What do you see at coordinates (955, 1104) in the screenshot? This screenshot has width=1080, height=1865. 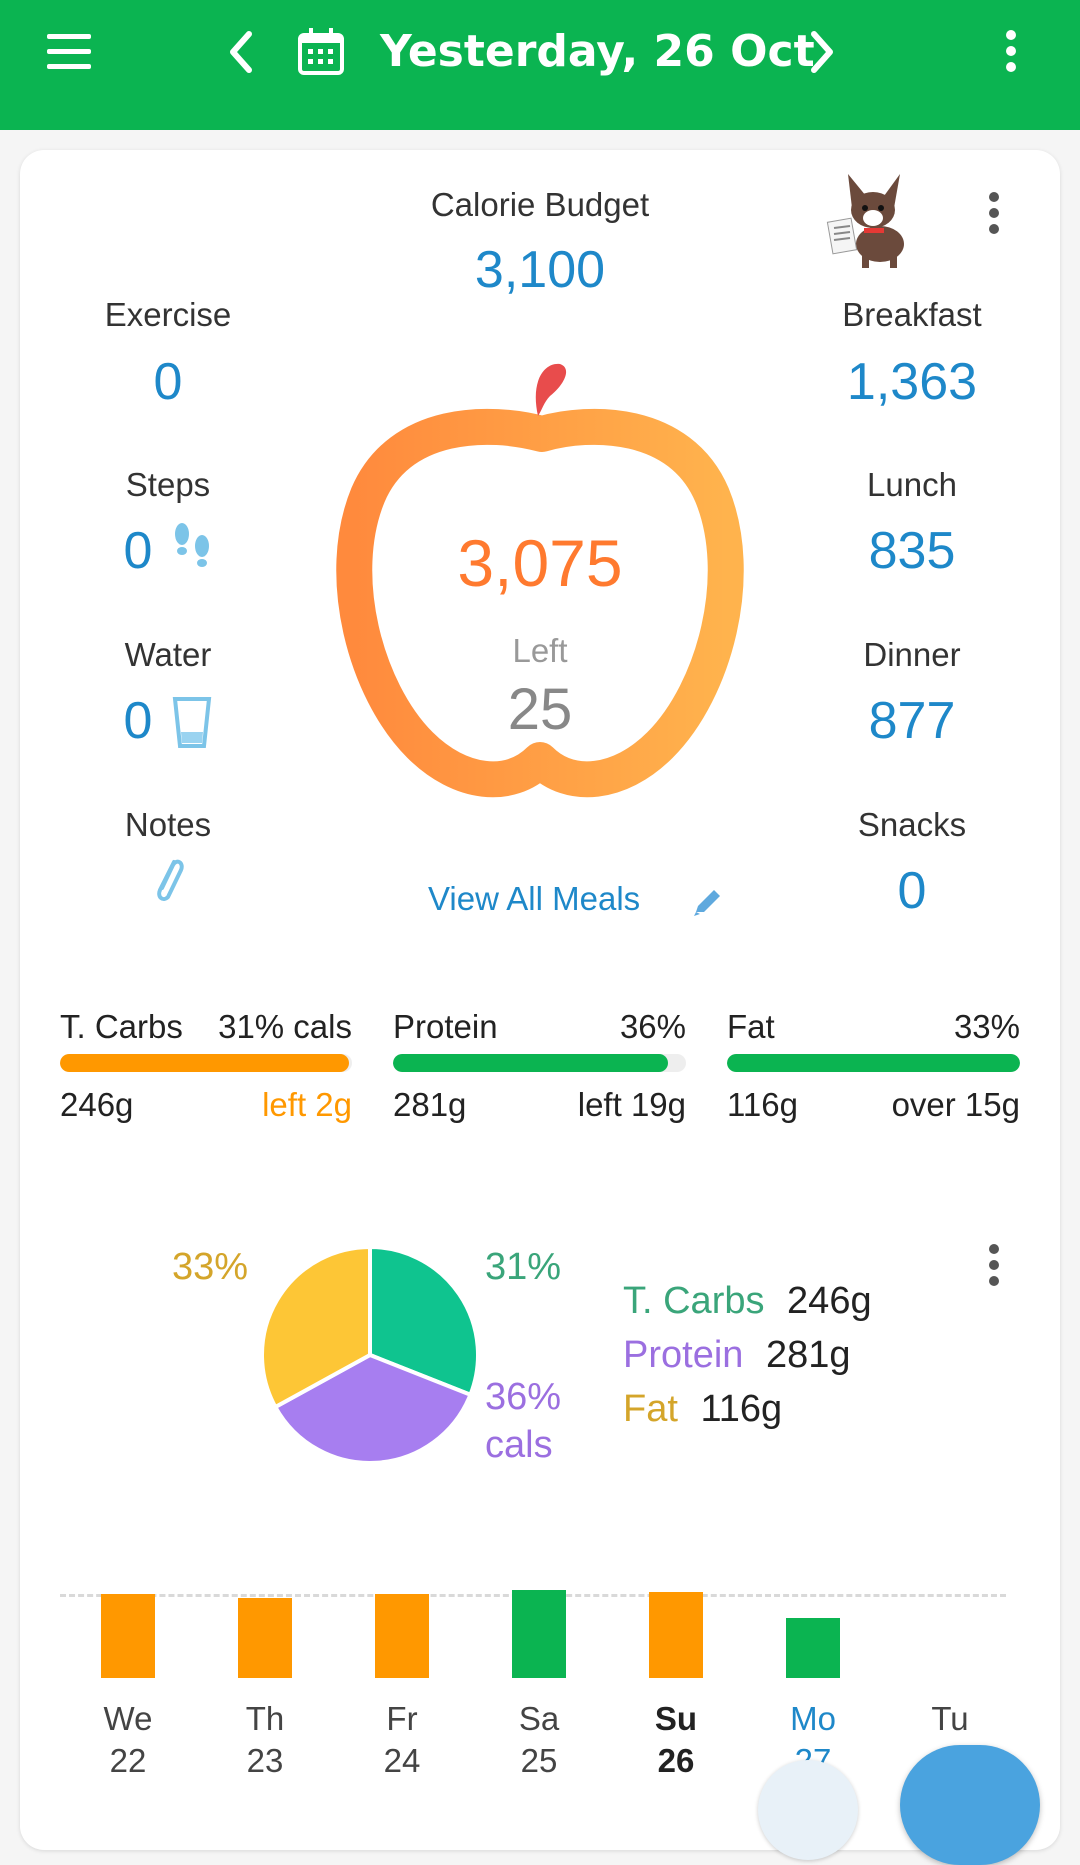 I see `fat-status: over 15g` at bounding box center [955, 1104].